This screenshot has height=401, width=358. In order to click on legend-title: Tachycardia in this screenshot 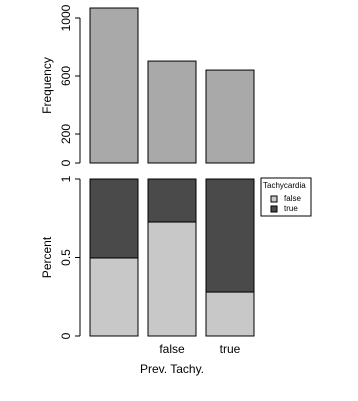, I will do `click(284, 185)`.